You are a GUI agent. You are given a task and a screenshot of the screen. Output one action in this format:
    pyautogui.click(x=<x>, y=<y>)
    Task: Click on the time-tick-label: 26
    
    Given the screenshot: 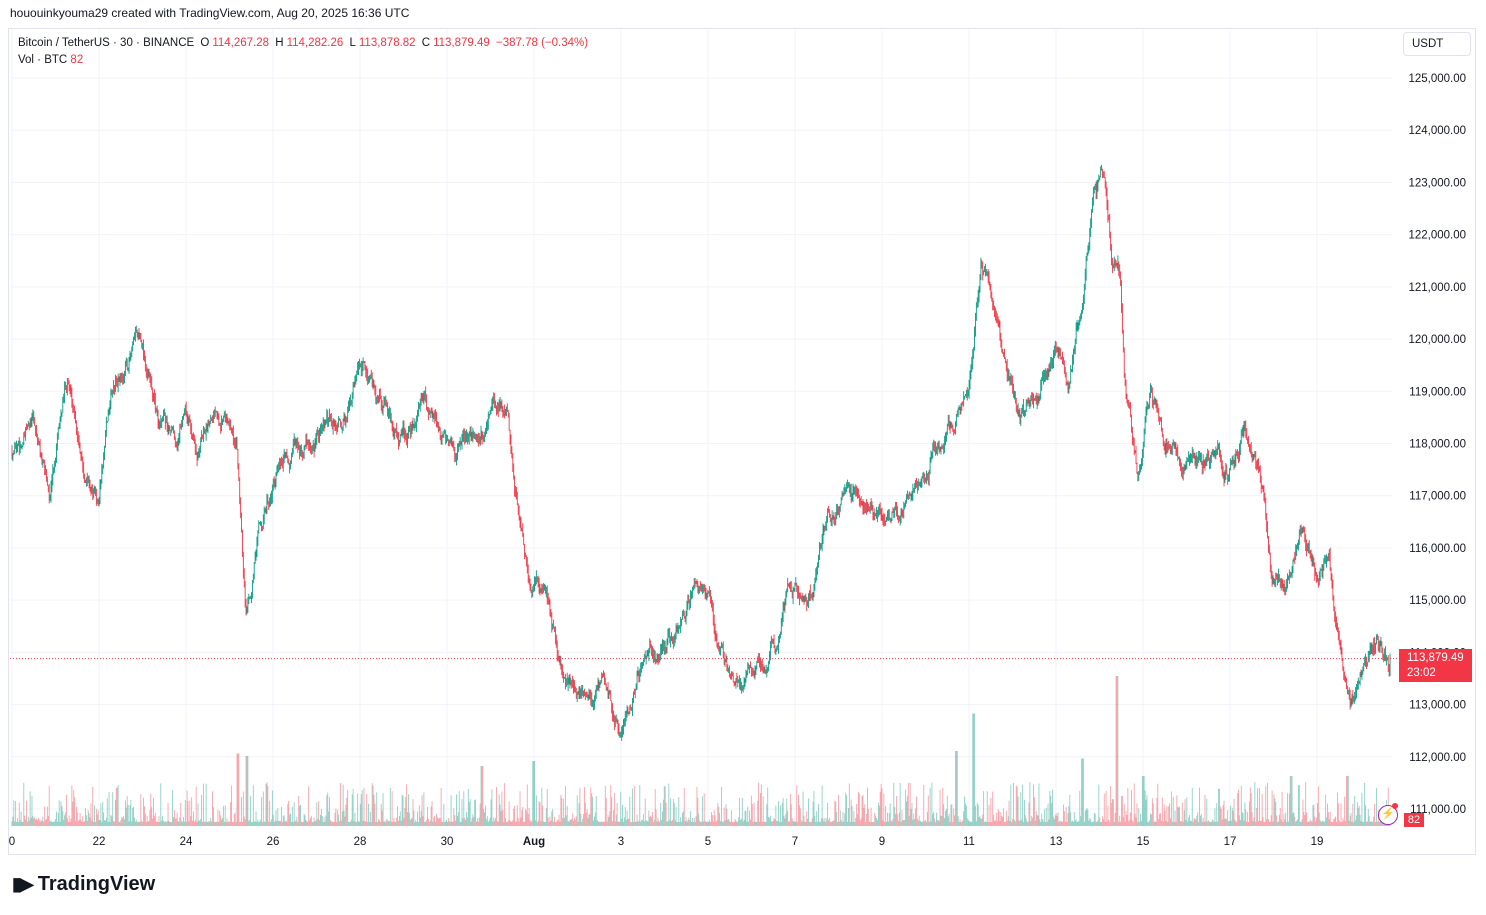 What is the action you would take?
    pyautogui.click(x=273, y=842)
    